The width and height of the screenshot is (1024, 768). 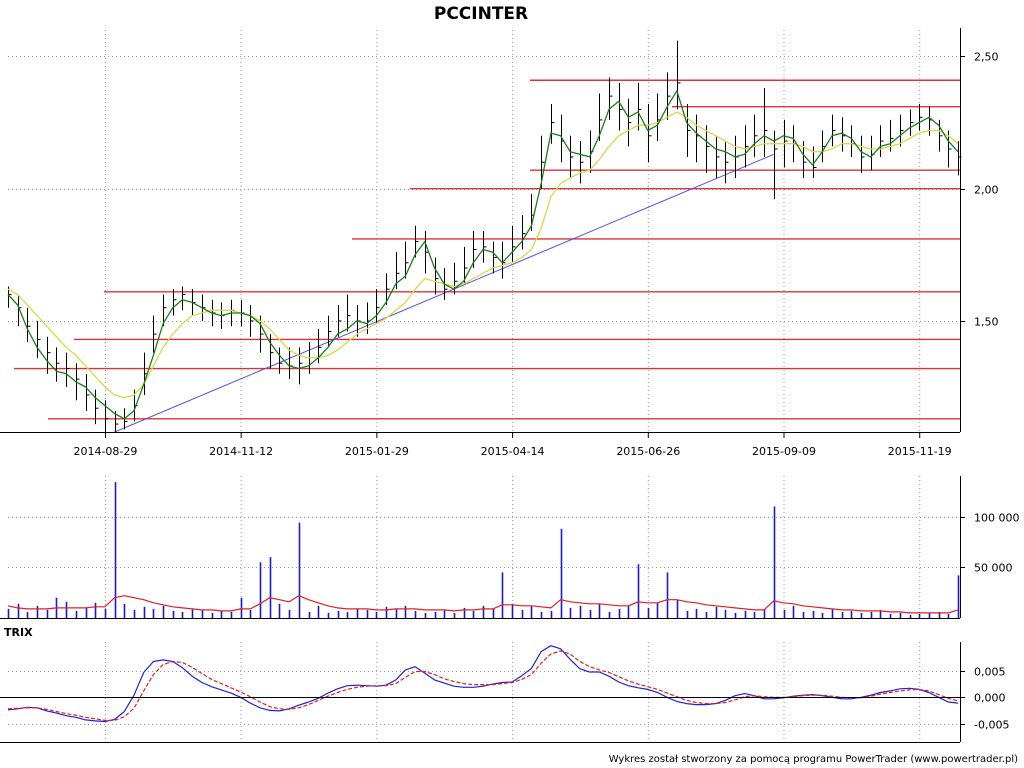 I want to click on volume-y-label: 100 000, so click(x=997, y=518).